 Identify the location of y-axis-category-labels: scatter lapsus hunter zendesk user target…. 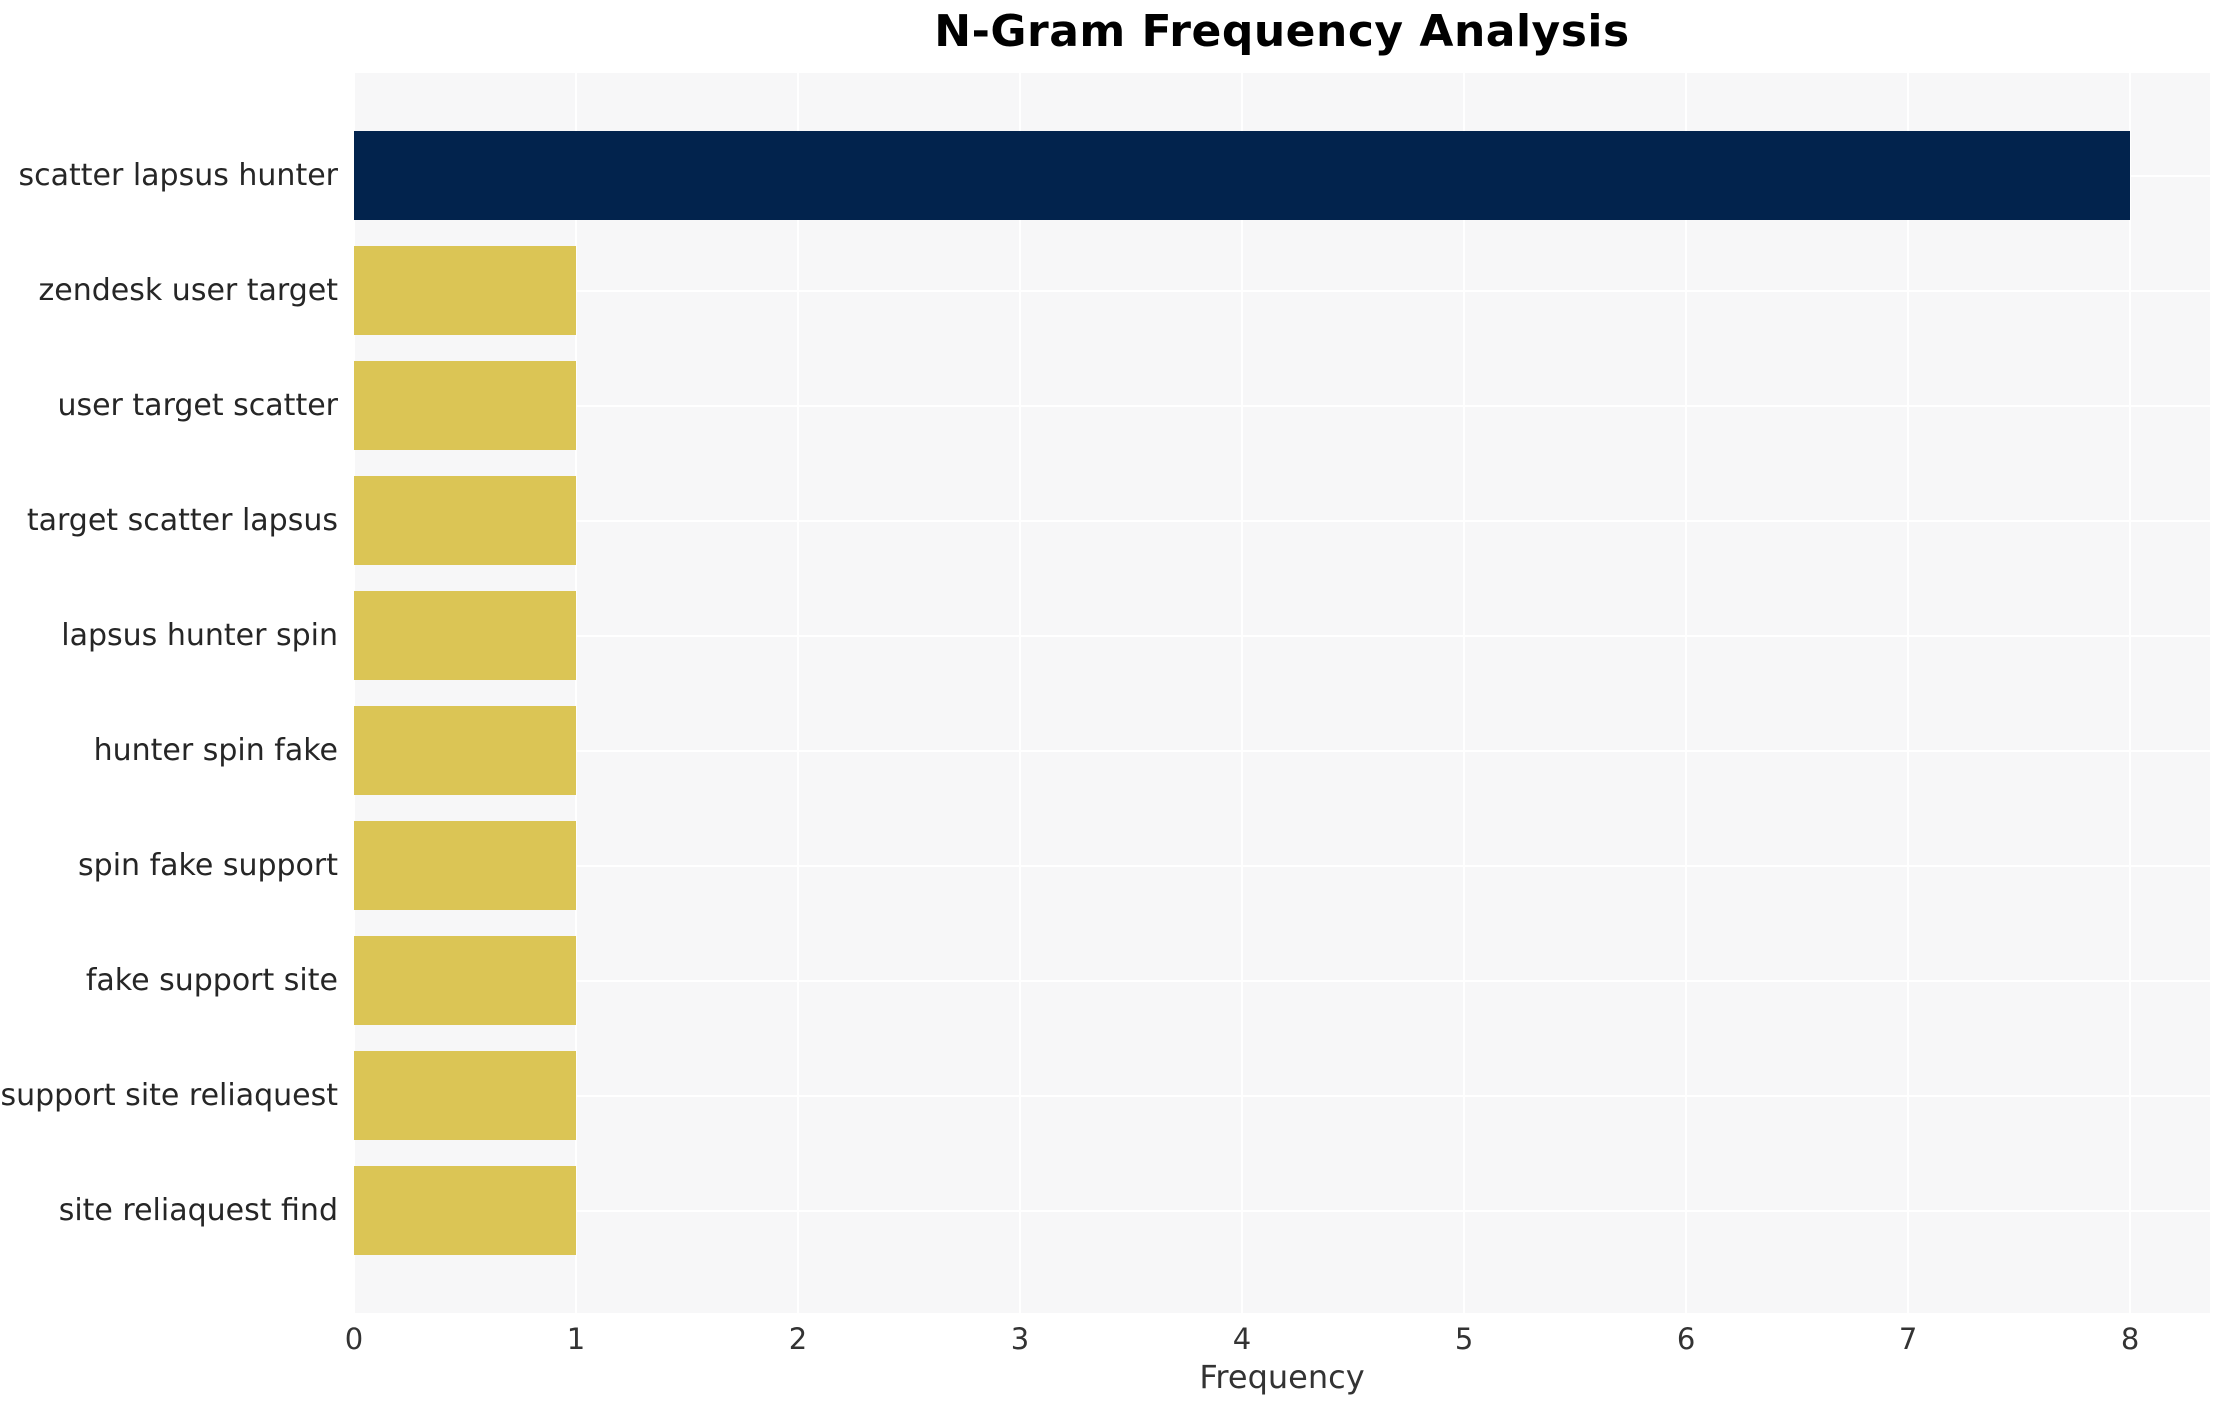
(177, 693).